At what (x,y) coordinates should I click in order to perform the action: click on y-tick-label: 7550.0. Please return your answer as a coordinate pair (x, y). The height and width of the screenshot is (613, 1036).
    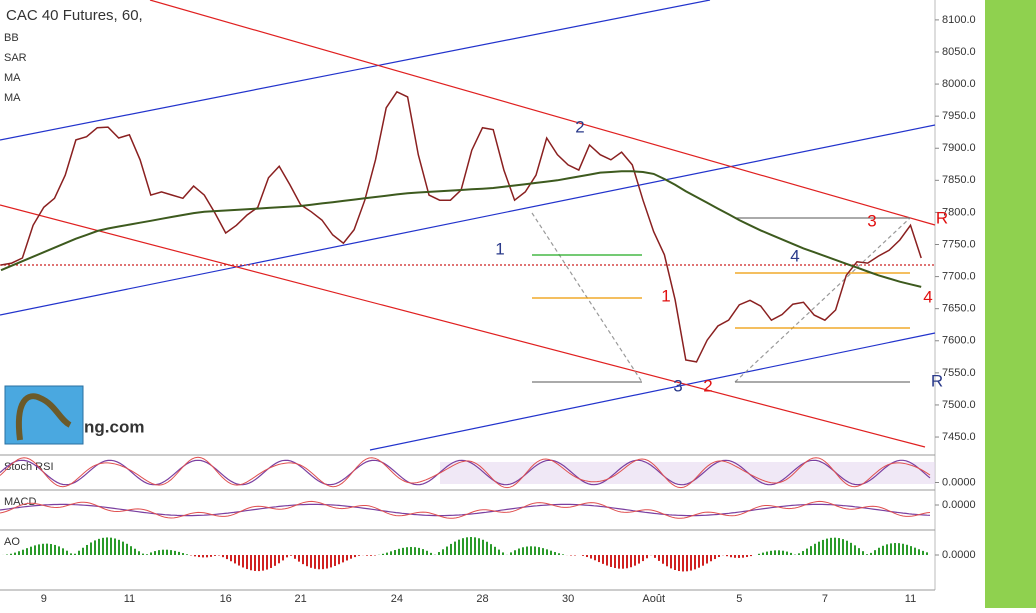
    Looking at the image, I should click on (959, 373).